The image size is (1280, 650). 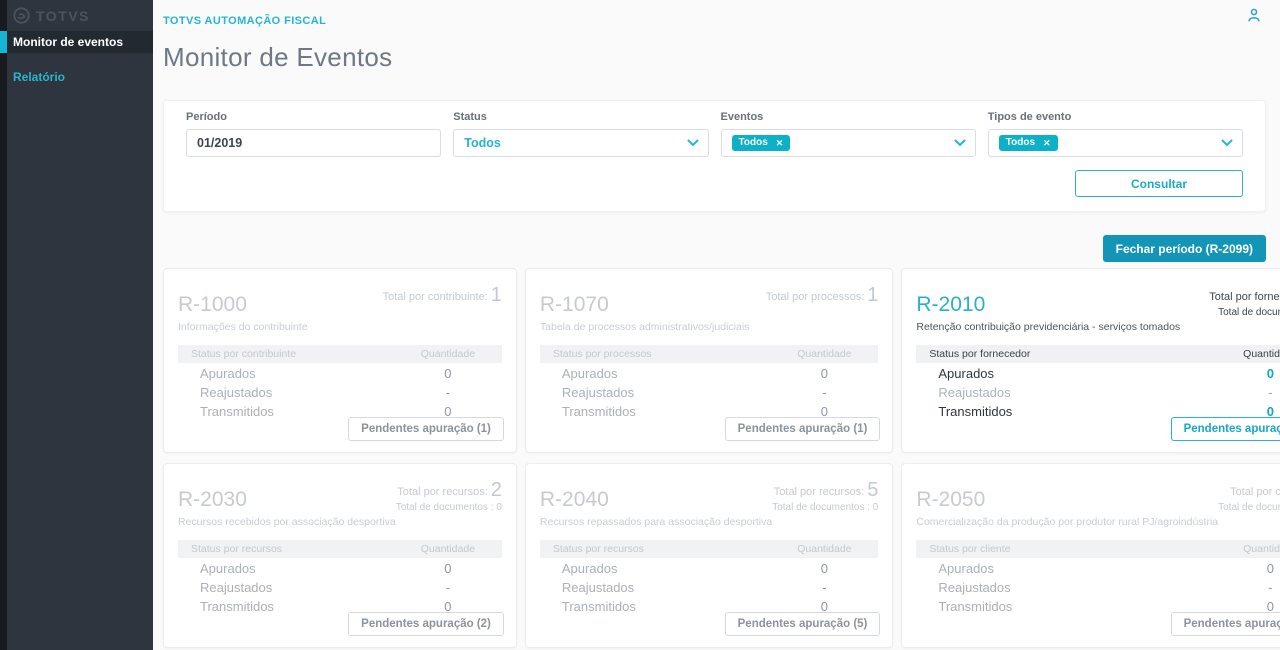 What do you see at coordinates (742, 117) in the screenshot?
I see `eventos-label: Eventos` at bounding box center [742, 117].